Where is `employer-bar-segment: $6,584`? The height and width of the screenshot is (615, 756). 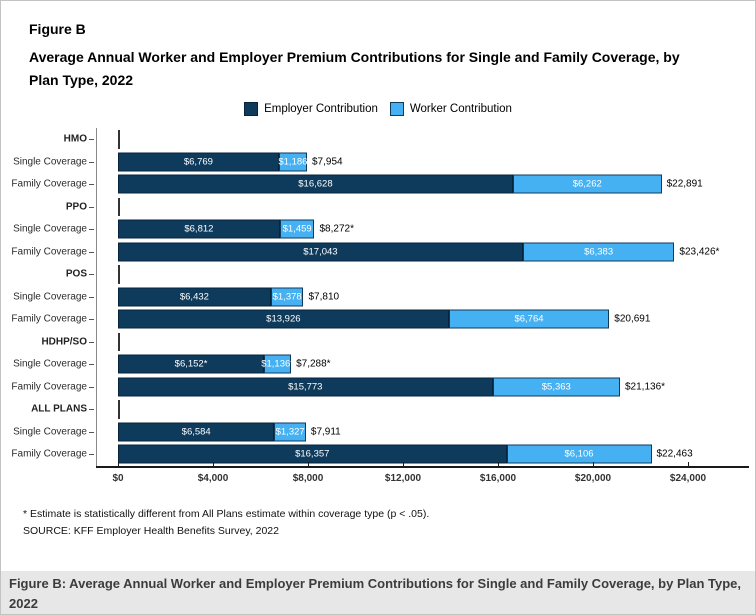
employer-bar-segment: $6,584 is located at coordinates (196, 432).